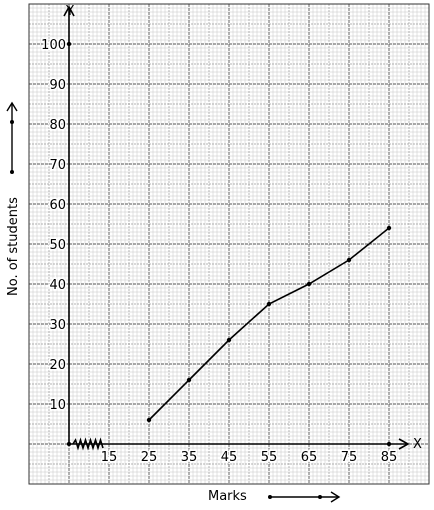 The width and height of the screenshot is (434, 510). What do you see at coordinates (69, 444) in the screenshot?
I see `origin-dot` at bounding box center [69, 444].